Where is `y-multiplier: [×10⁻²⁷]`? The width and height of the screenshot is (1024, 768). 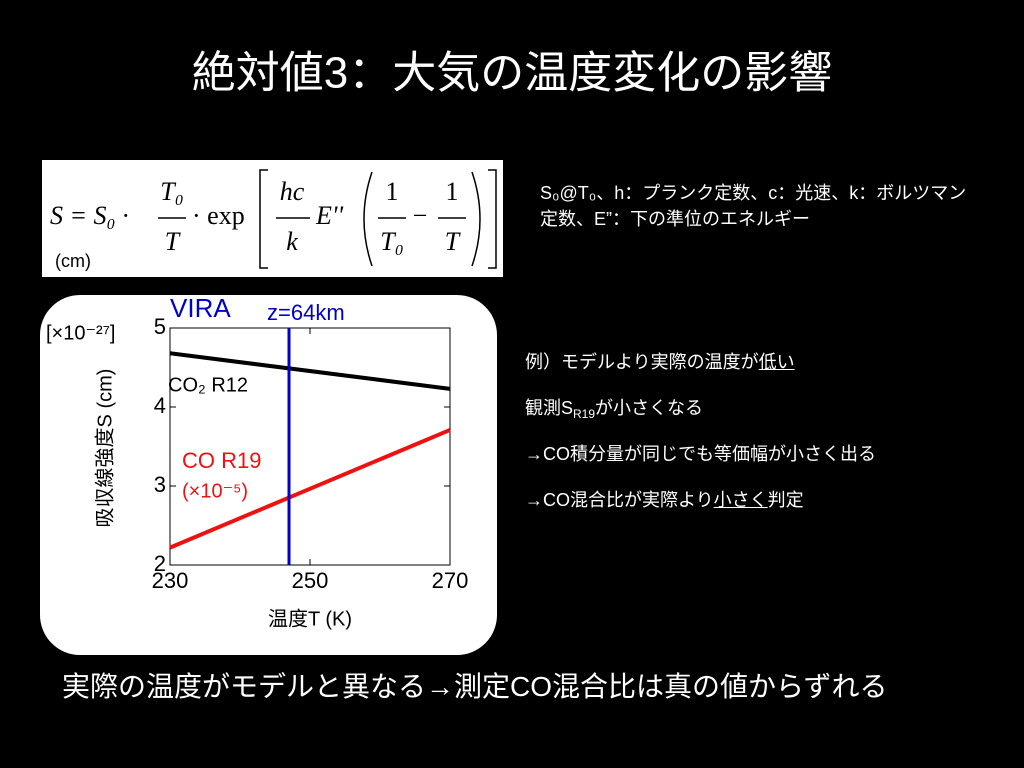 y-multiplier: [×10⁻²⁷] is located at coordinates (81, 333).